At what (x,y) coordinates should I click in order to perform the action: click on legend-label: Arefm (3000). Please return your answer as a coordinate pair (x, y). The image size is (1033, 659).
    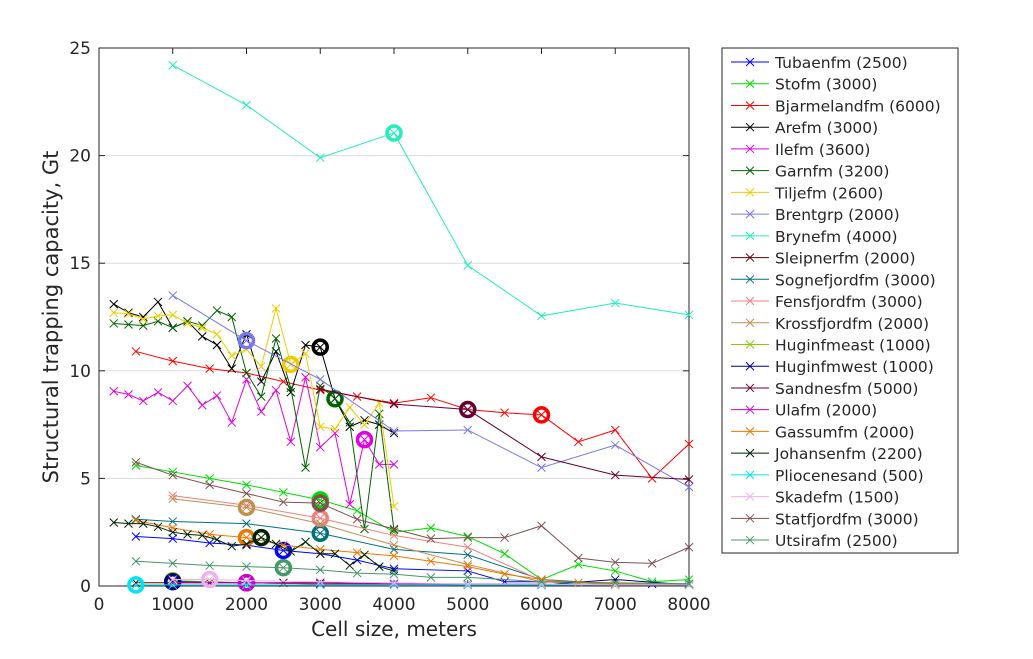
    Looking at the image, I should click on (826, 128).